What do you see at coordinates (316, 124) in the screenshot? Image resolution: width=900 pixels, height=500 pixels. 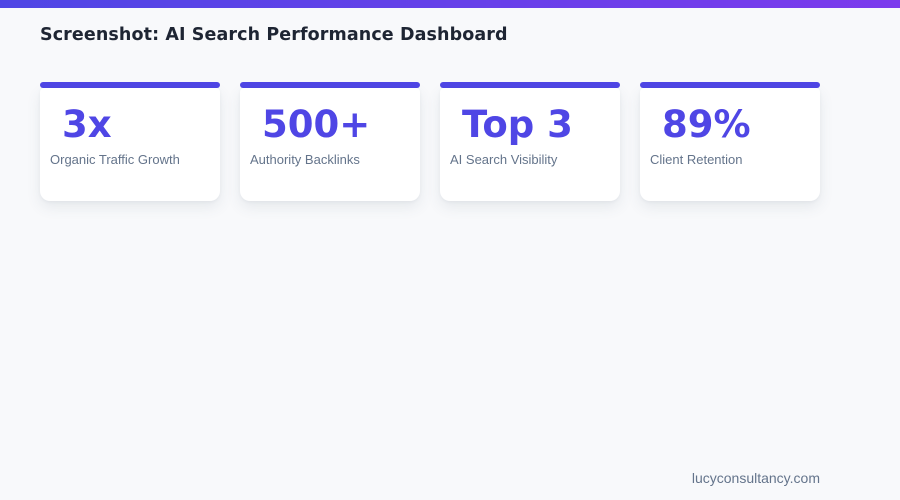 I see `stat-value: 500+` at bounding box center [316, 124].